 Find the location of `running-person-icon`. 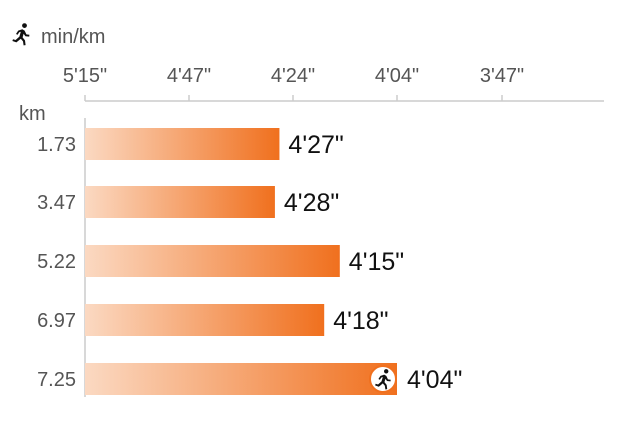

running-person-icon is located at coordinates (21, 34).